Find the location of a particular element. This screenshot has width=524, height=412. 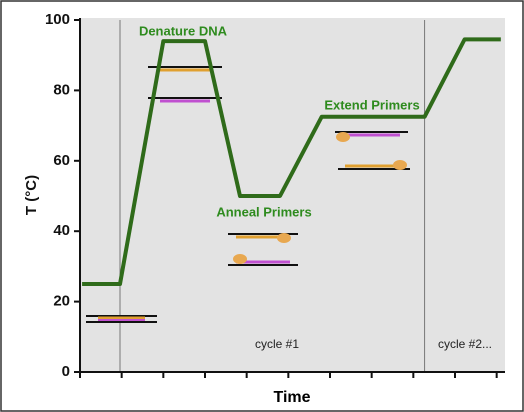

annotation: cycle #1 is located at coordinates (277, 344).